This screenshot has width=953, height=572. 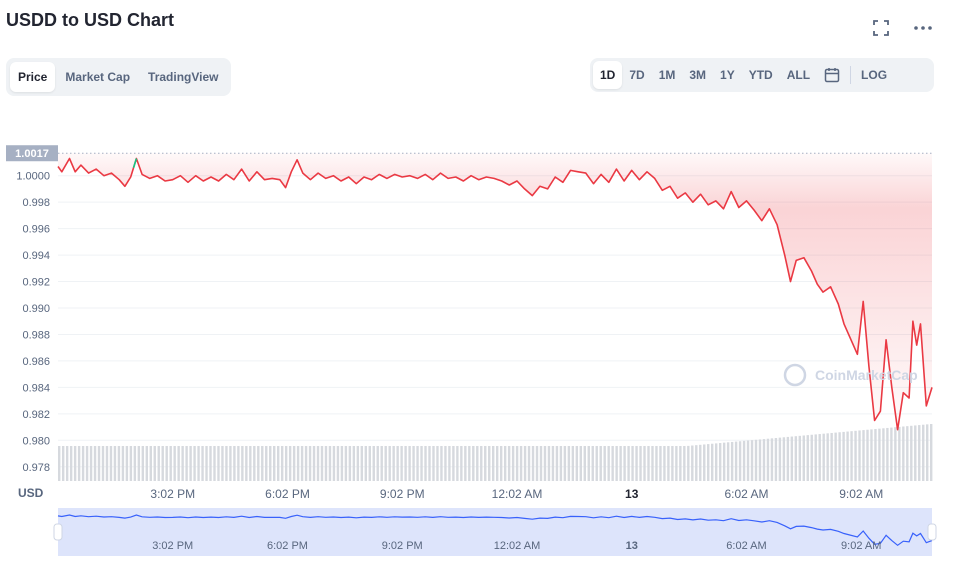 I want to click on calendar-icon, so click(x=832, y=75).